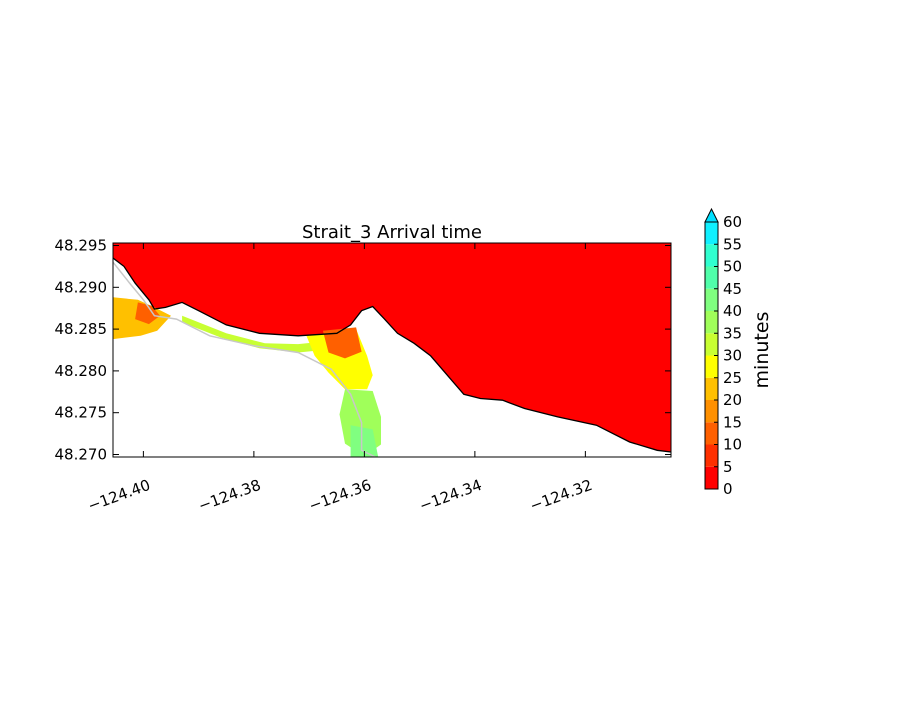 The height and width of the screenshot is (704, 900). I want to click on y-tick-label: 48.275, so click(81, 413).